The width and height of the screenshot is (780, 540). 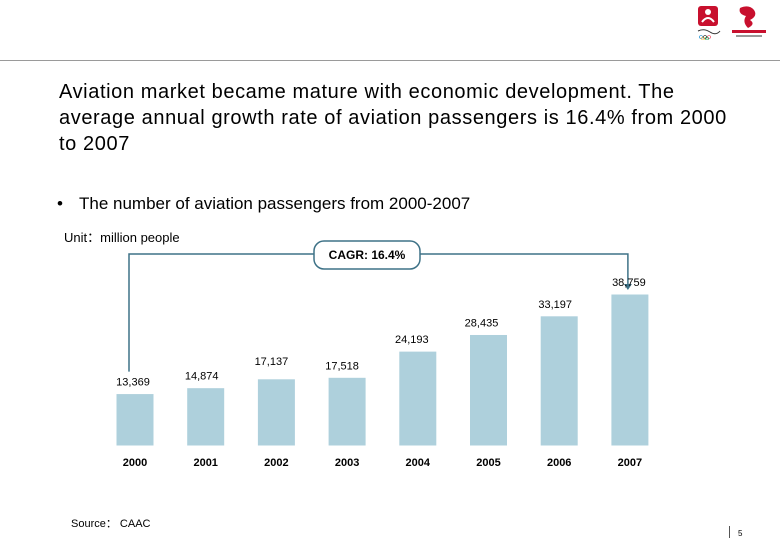 What do you see at coordinates (276, 412) in the screenshot?
I see `bar-2002` at bounding box center [276, 412].